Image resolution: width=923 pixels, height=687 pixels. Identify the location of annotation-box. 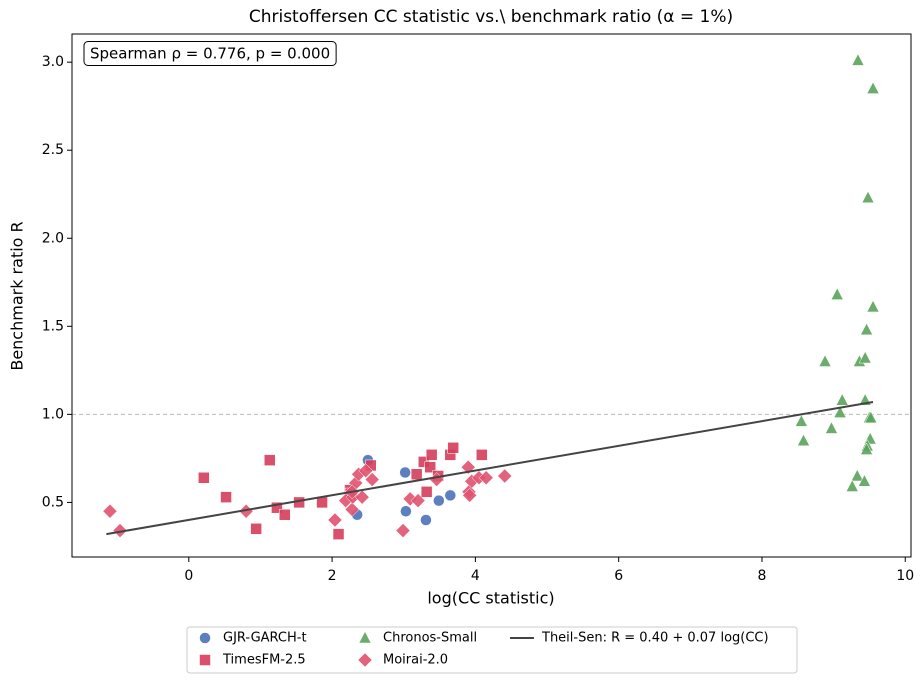
(210, 53).